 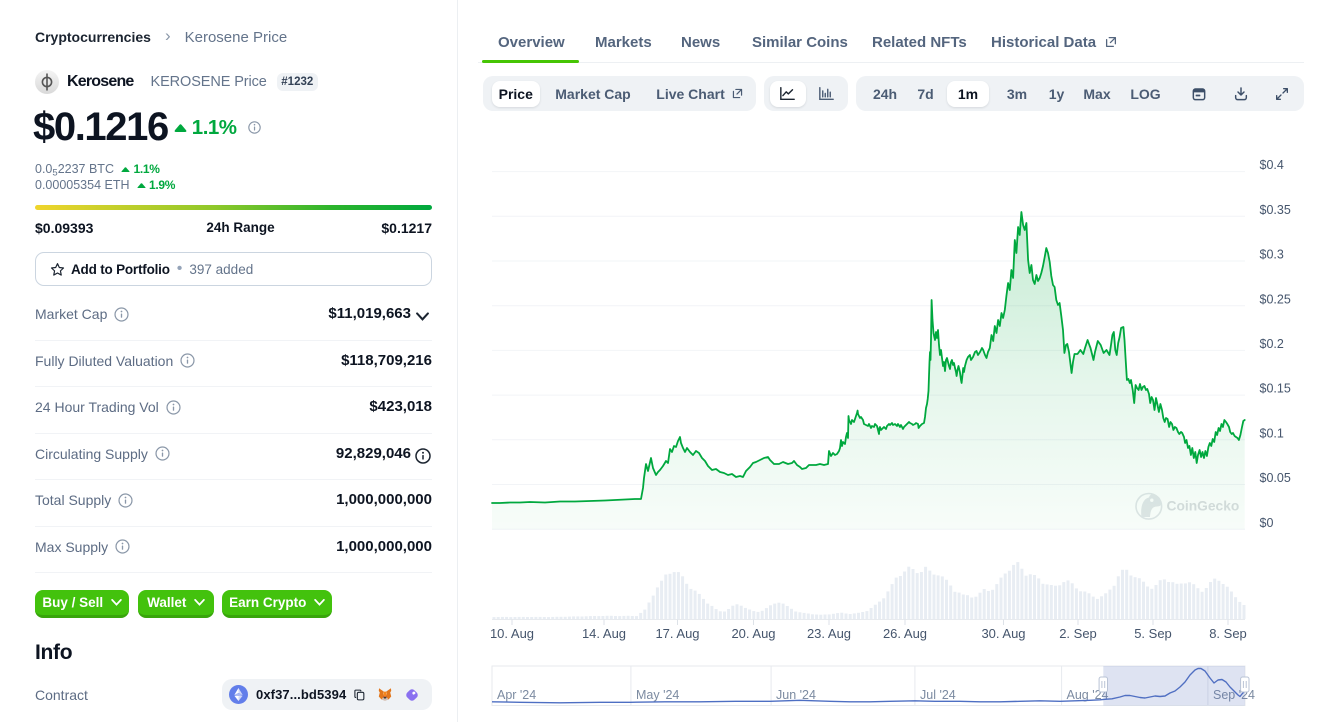 What do you see at coordinates (512, 633) in the screenshot?
I see `svg-text: 10. Aug` at bounding box center [512, 633].